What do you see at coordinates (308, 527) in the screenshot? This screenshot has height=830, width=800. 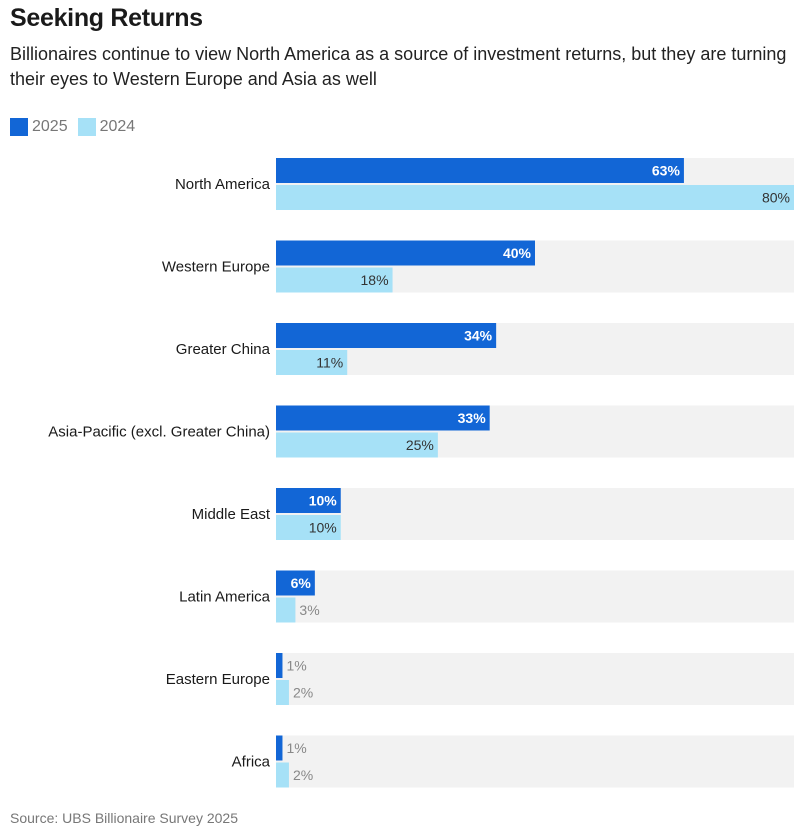 I see `bar-2024-middle-east` at bounding box center [308, 527].